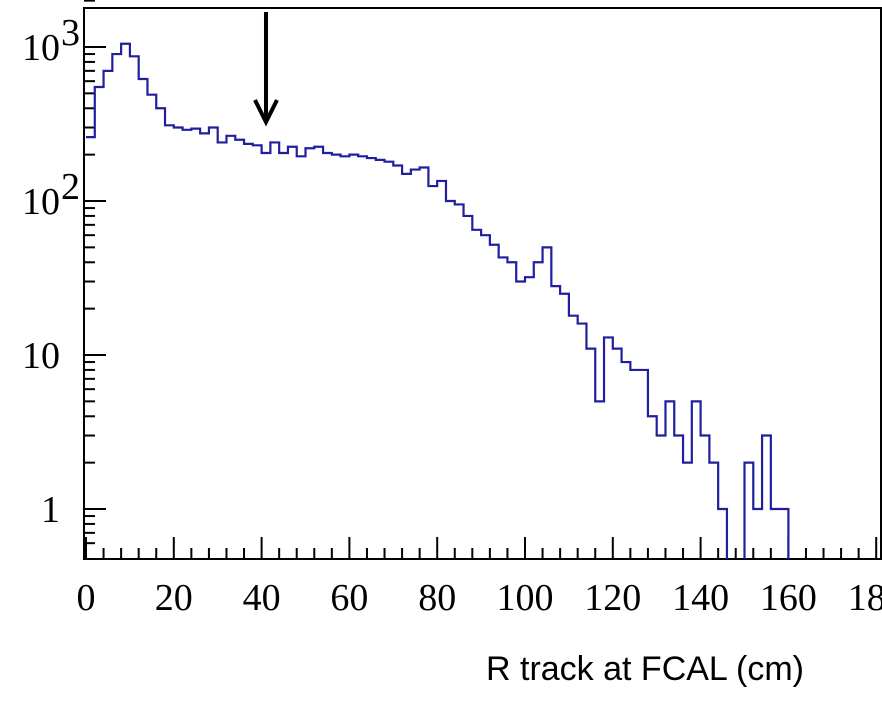  I want to click on x-tick-label: 80, so click(437, 598).